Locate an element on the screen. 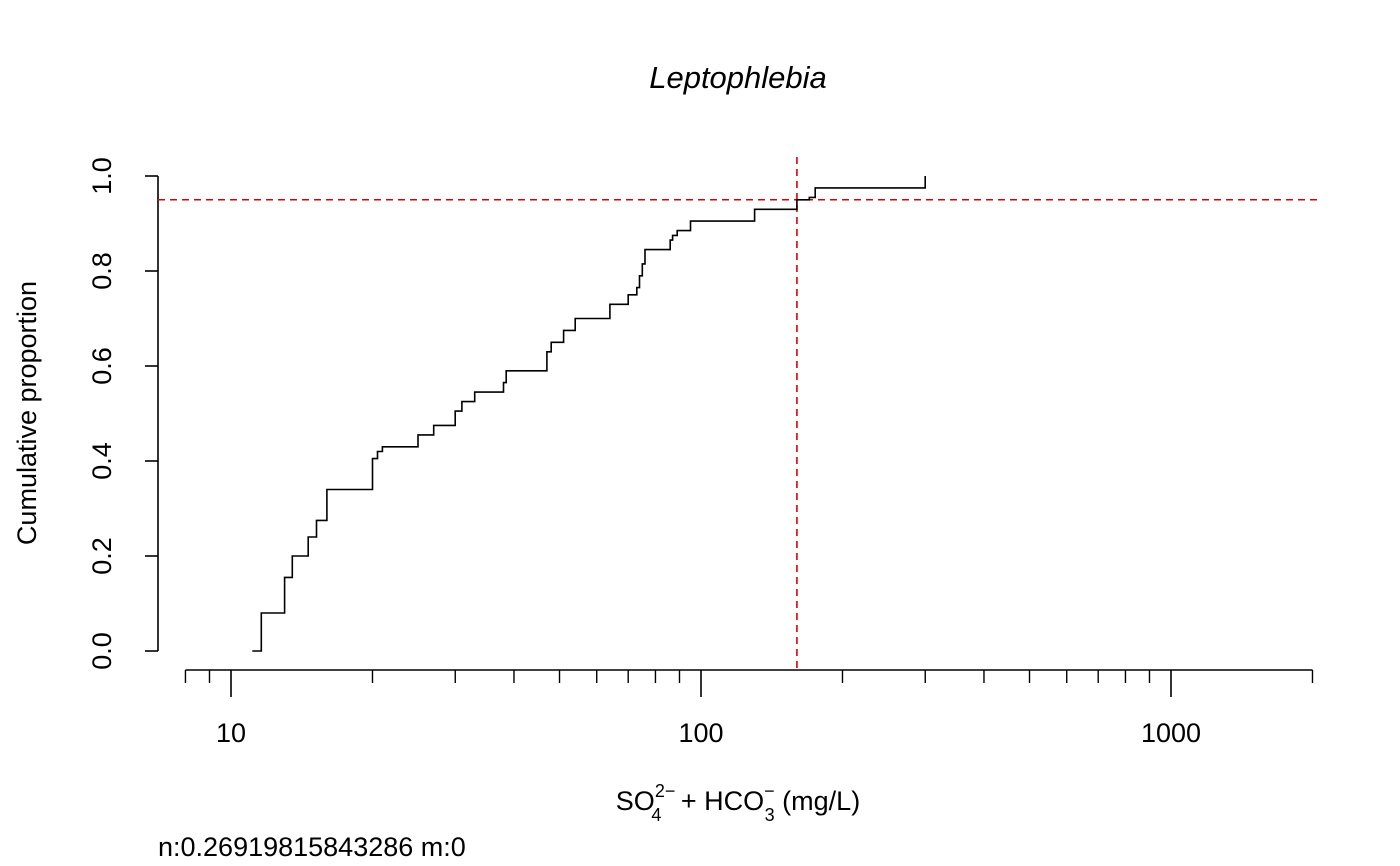 The image size is (1400, 866). x-tick-label: 1000 is located at coordinates (1171, 733).